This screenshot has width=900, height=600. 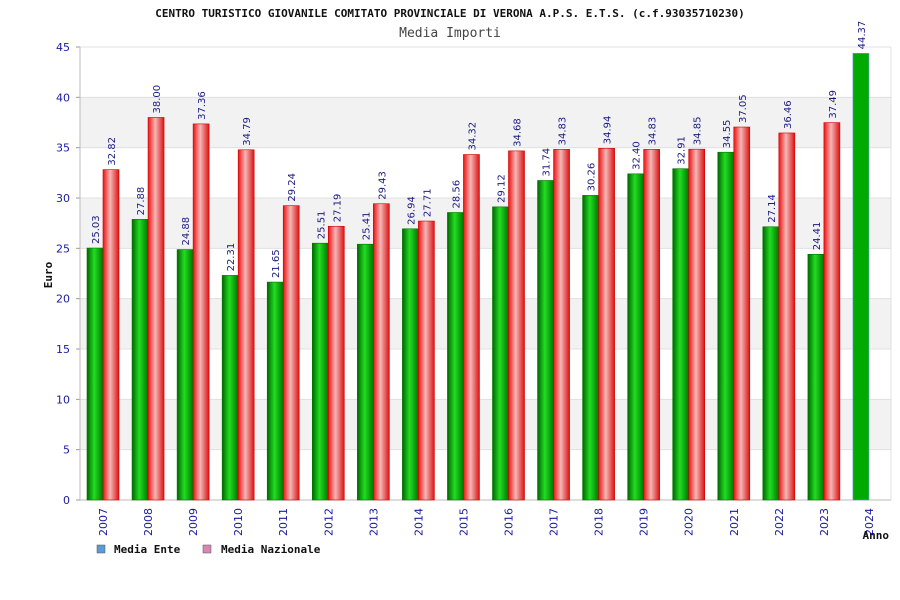 What do you see at coordinates (202, 105) in the screenshot?
I see `data-label-media-nazionale: 37.36` at bounding box center [202, 105].